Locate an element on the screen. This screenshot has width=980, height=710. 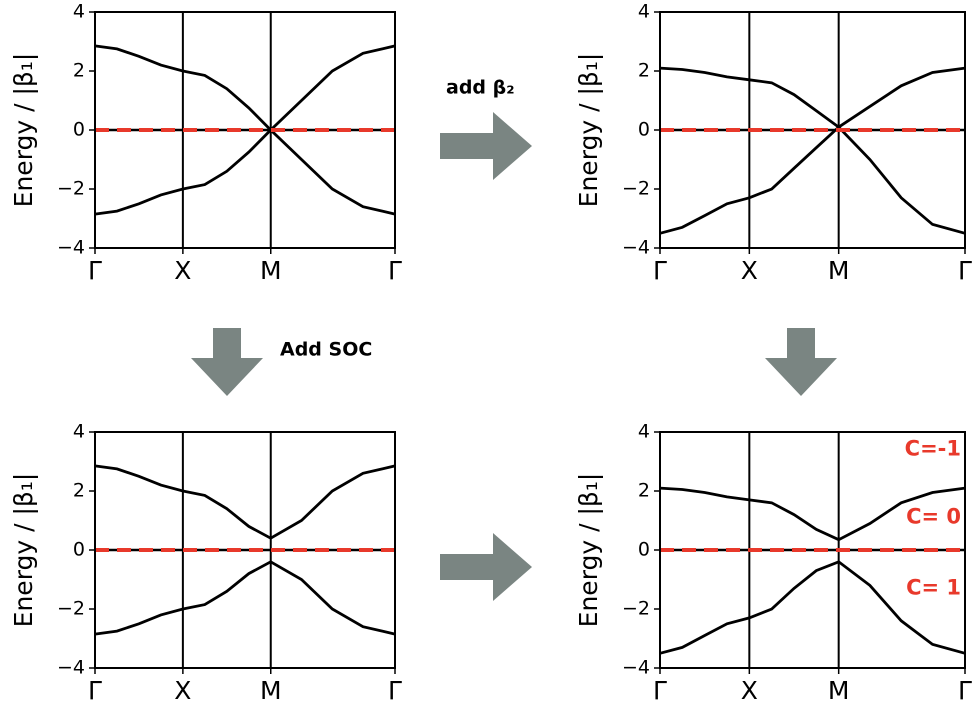
annotation: C= 0 is located at coordinates (933, 517).